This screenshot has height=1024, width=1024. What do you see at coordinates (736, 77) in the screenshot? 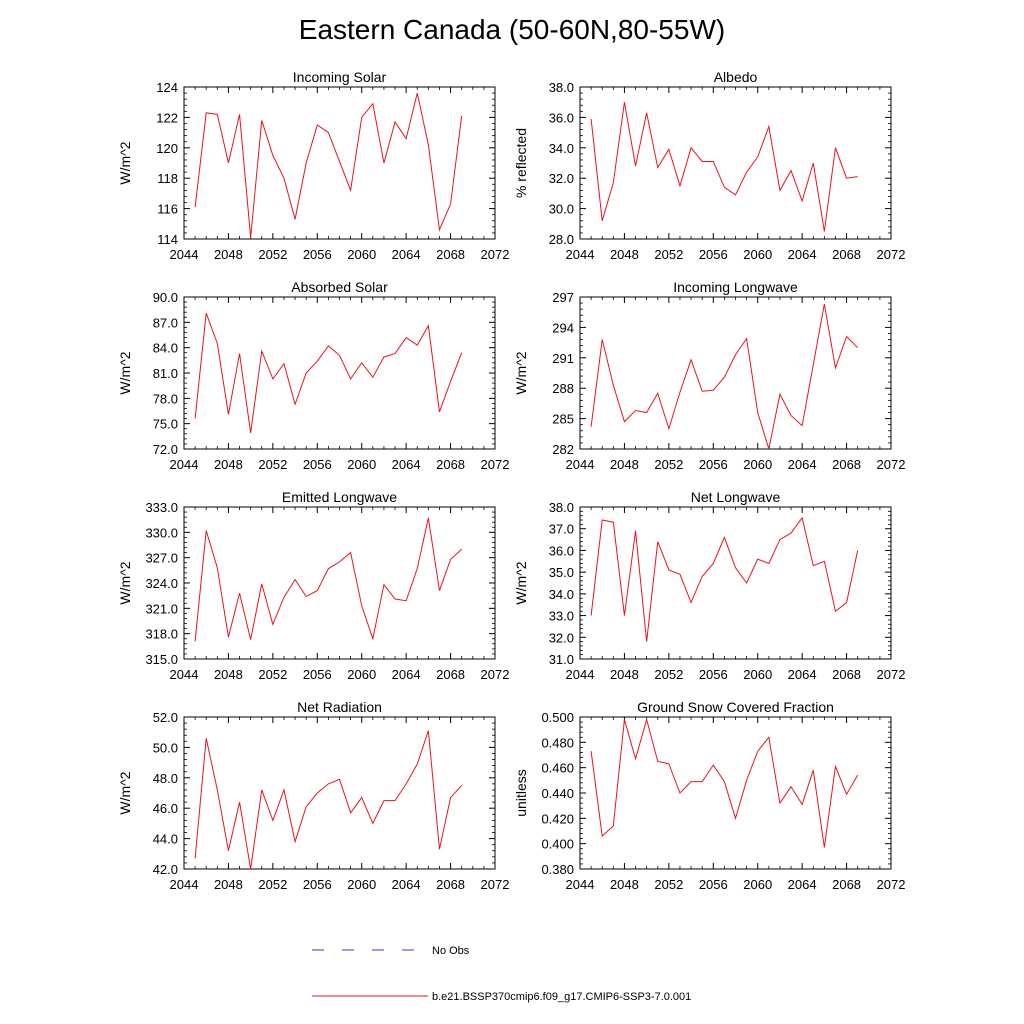
I see `panel-title: Albedo` at bounding box center [736, 77].